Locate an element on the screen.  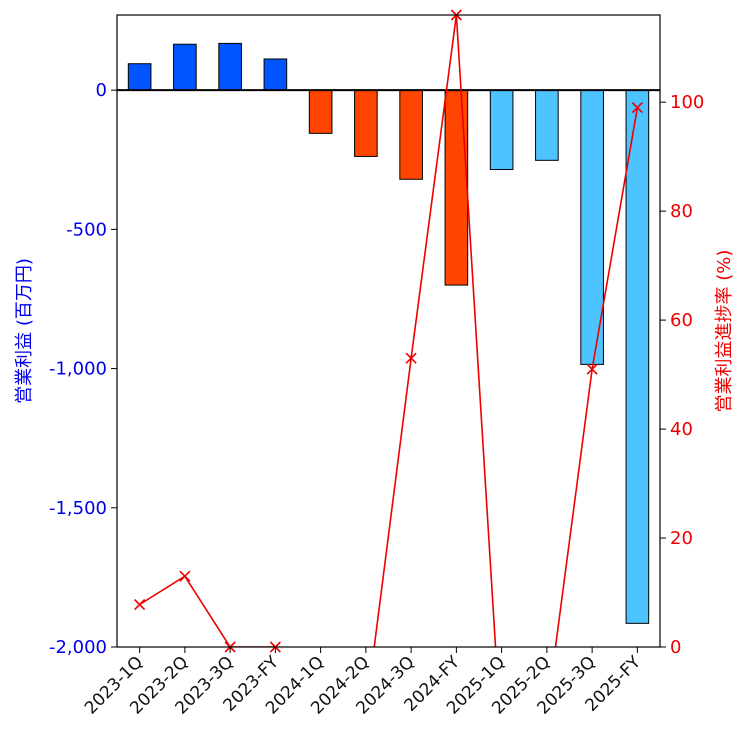
progress-marker-2023-2Q is located at coordinates (185, 576).